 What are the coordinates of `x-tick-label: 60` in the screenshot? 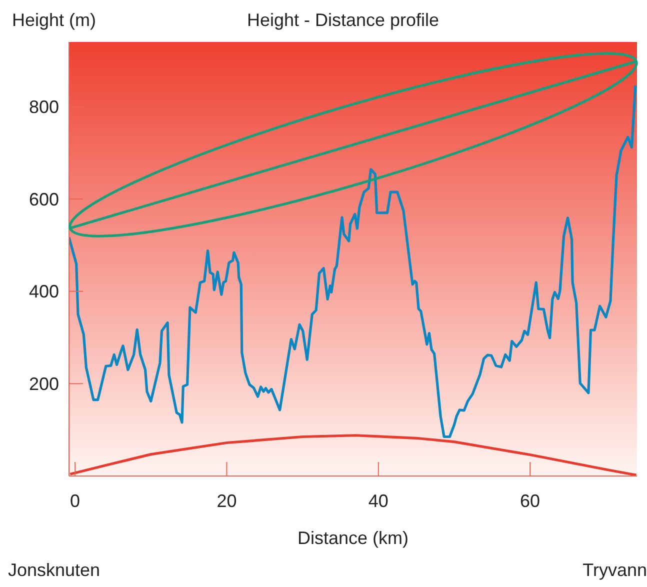 It's located at (530, 500).